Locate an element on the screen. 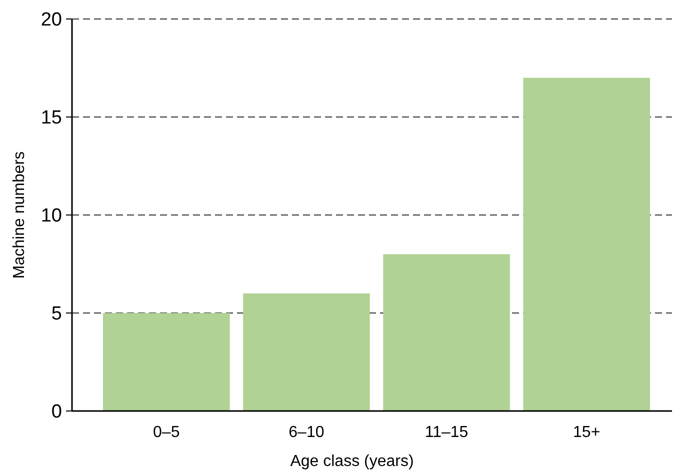 This screenshot has width=675, height=472. x-tick-label: 15+ is located at coordinates (586, 432).